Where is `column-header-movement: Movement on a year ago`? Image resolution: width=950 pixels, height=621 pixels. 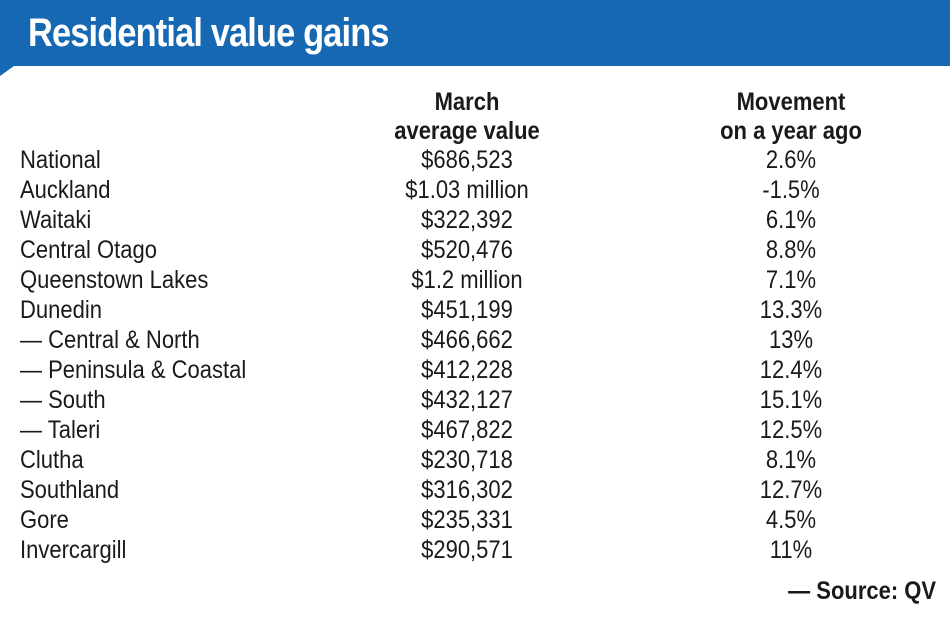
column-header-movement: Movement on a year ago is located at coordinates (791, 117).